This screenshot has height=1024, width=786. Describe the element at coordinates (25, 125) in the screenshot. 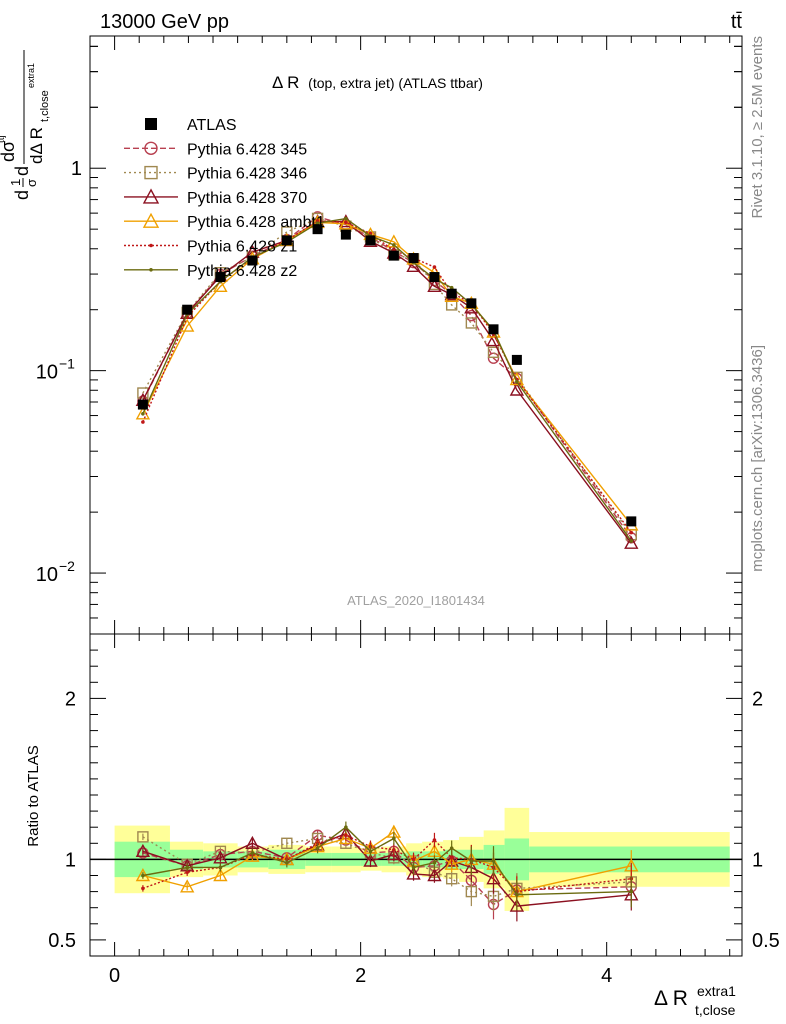

I see `main-ylabel: d 1 σ d dσ ttj dΔ R t,close extra1` at that location.